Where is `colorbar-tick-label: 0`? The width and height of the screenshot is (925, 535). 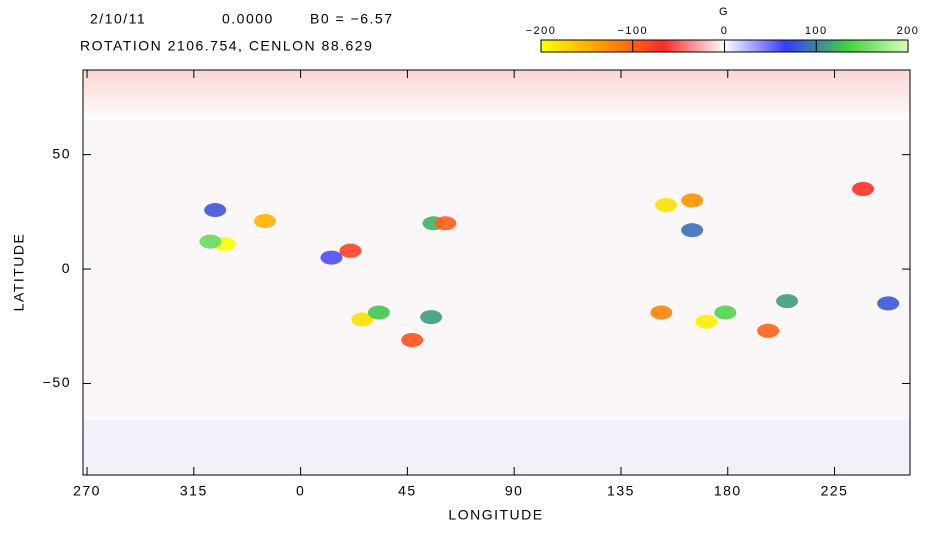
colorbar-tick-label: 0 is located at coordinates (725, 31).